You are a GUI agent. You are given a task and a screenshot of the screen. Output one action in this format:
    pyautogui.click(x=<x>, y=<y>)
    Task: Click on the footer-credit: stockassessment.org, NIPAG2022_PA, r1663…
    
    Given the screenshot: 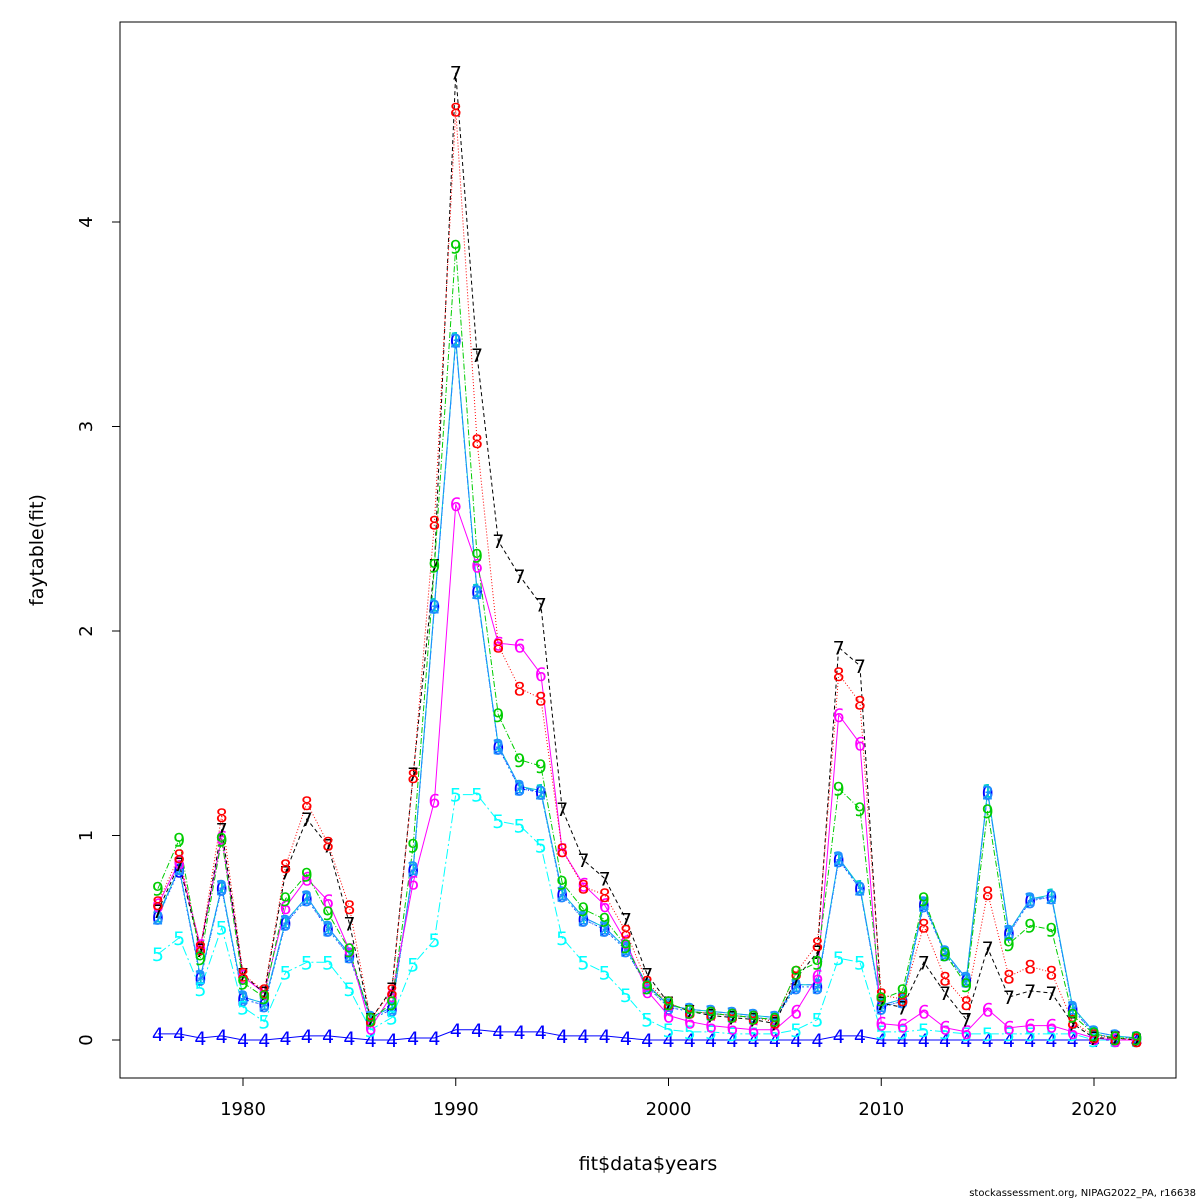 What is the action you would take?
    pyautogui.click(x=1082, y=1193)
    